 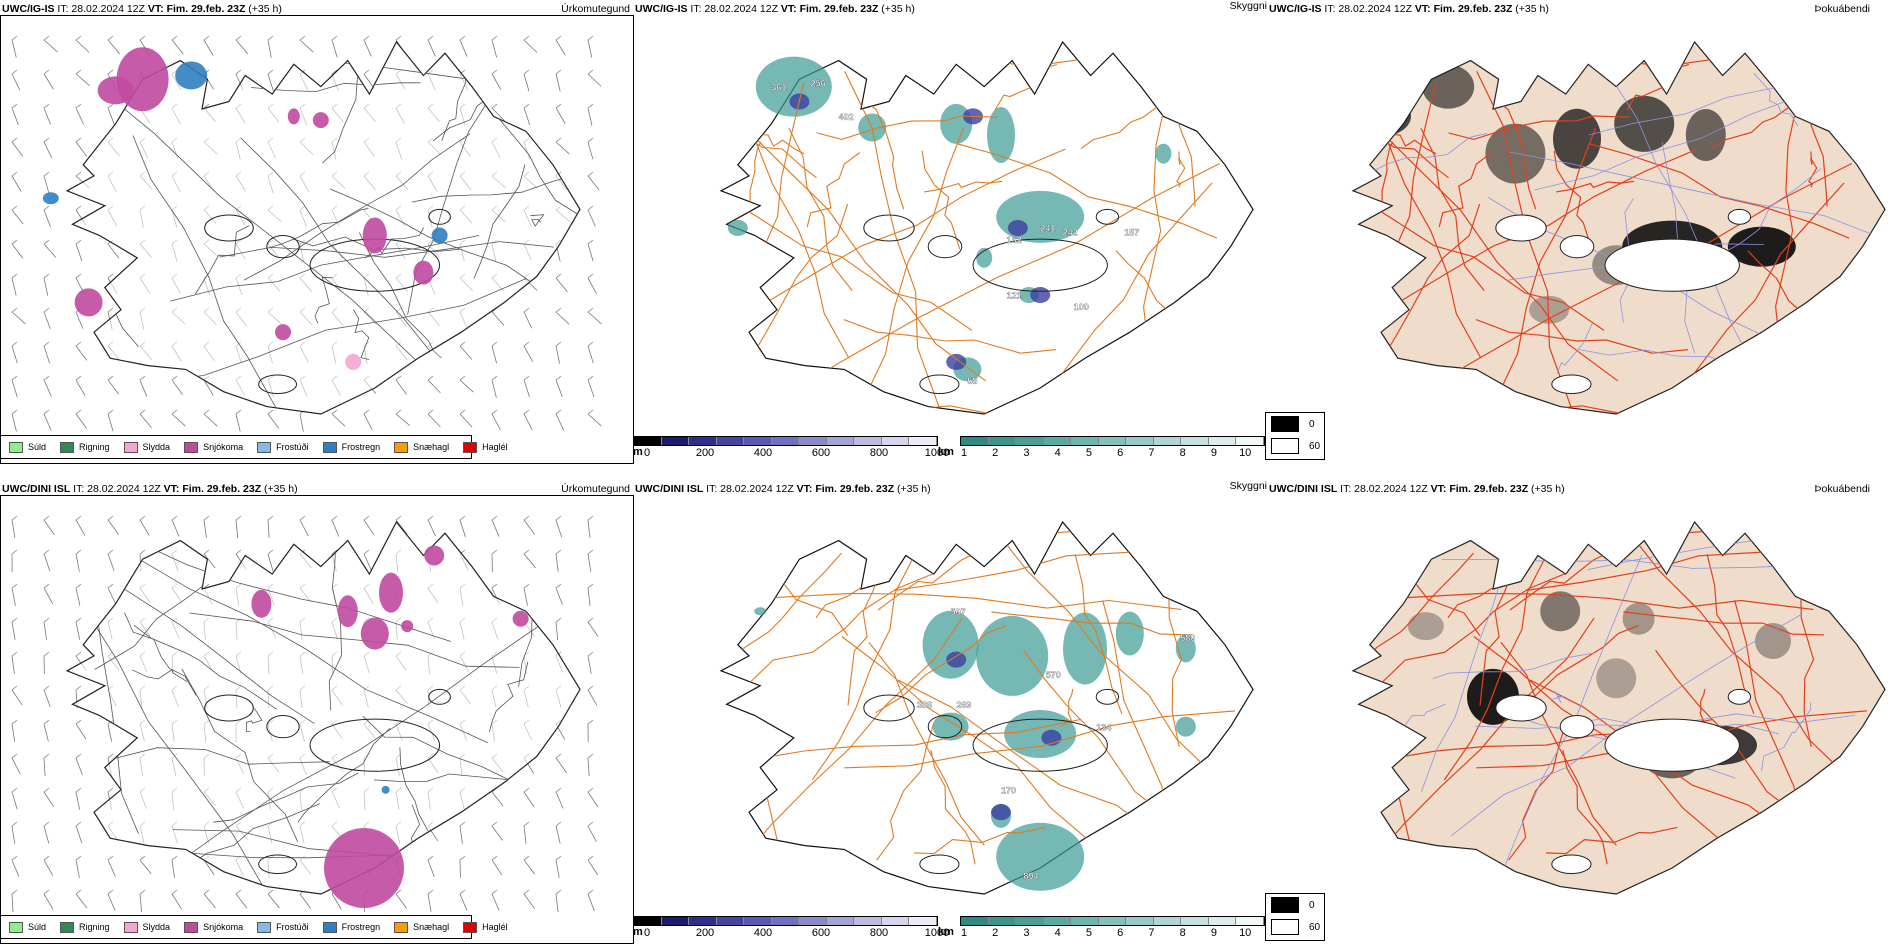 I want to click on legend-item: Slydda, so click(x=146, y=447).